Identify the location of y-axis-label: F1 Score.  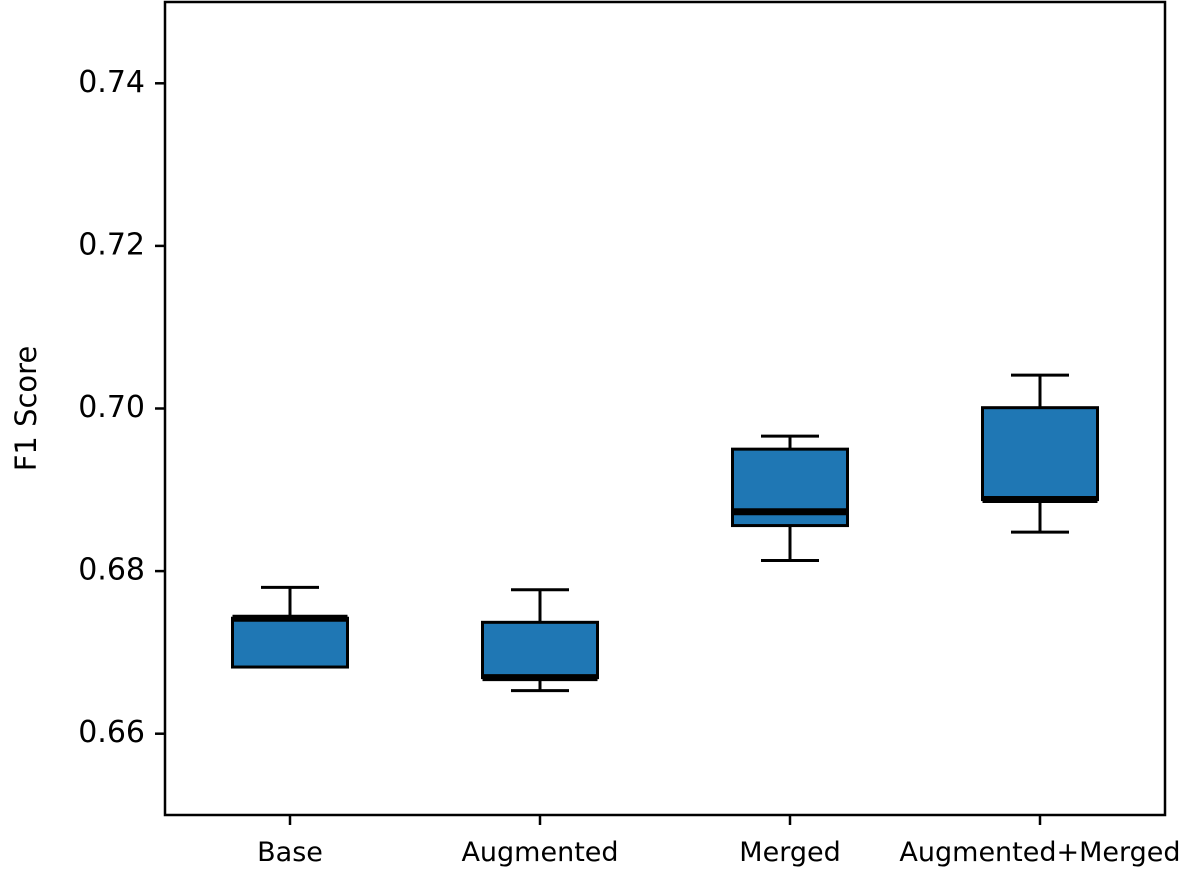
(26, 409).